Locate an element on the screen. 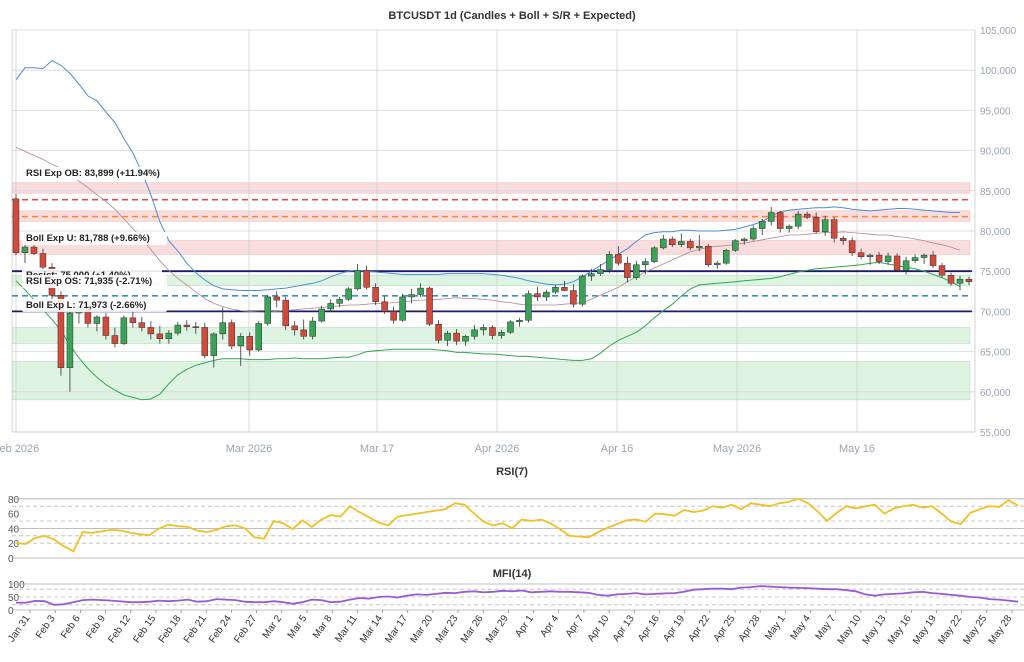 This screenshot has height=662, width=1024. annotation-label: RSI Exp OB: 83,899 (+11.94%) is located at coordinates (93, 173).